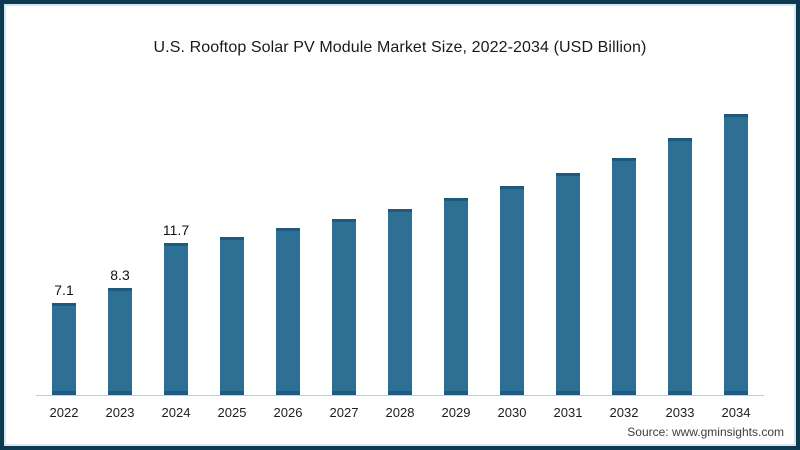  I want to click on x-axis-label-2033: 2033, so click(680, 412).